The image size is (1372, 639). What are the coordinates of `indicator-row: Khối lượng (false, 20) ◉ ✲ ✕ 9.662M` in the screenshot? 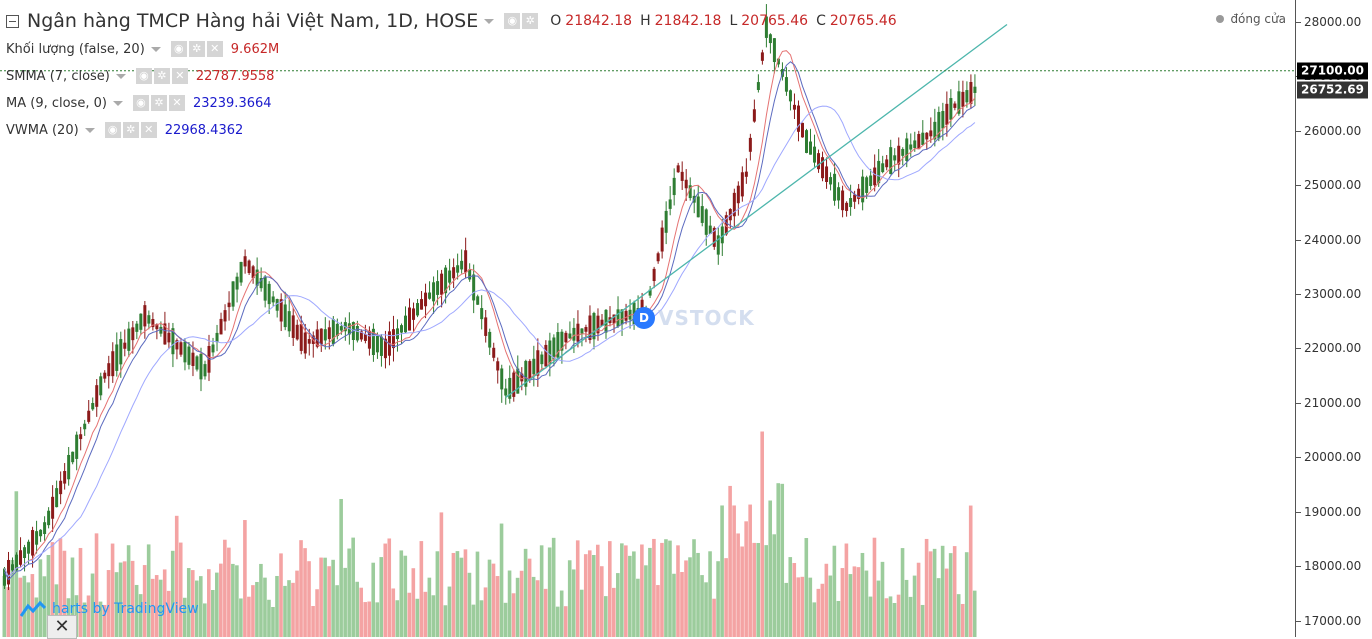 It's located at (142, 49).